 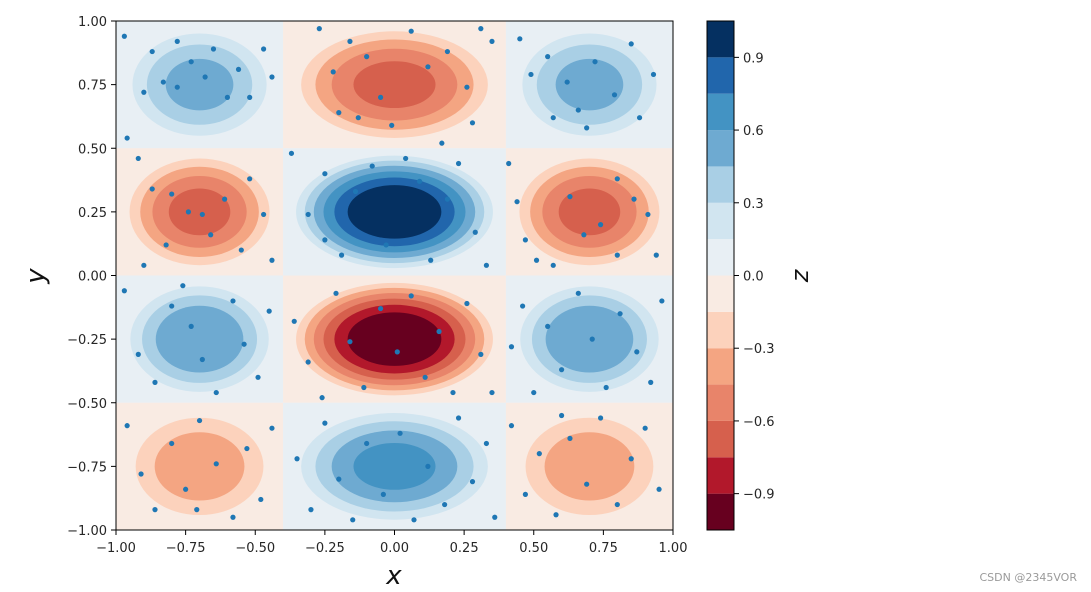 I want to click on x-tick-label: −0.75, so click(x=186, y=548).